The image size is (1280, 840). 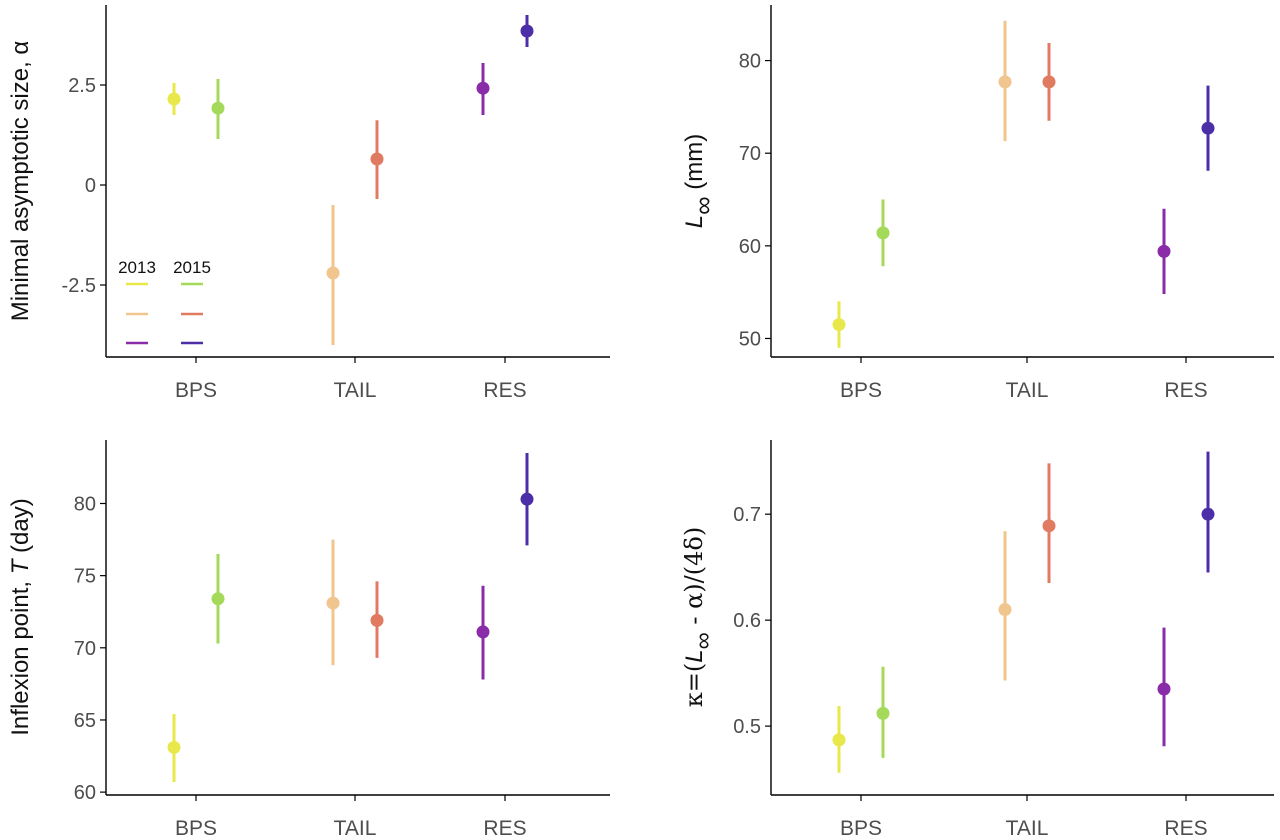 I want to click on y-tick-label: 0.7, so click(x=747, y=515).